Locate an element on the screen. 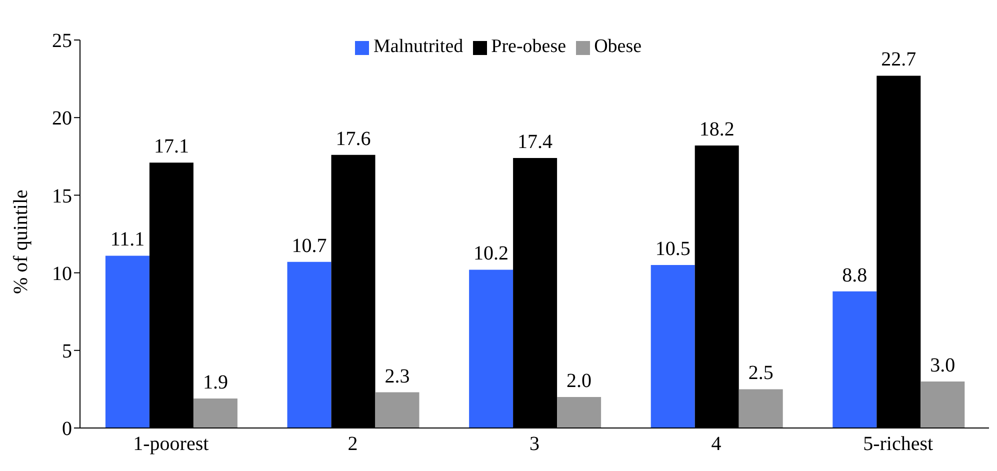 The height and width of the screenshot is (471, 997). x-tick-label: 3 is located at coordinates (535, 444).